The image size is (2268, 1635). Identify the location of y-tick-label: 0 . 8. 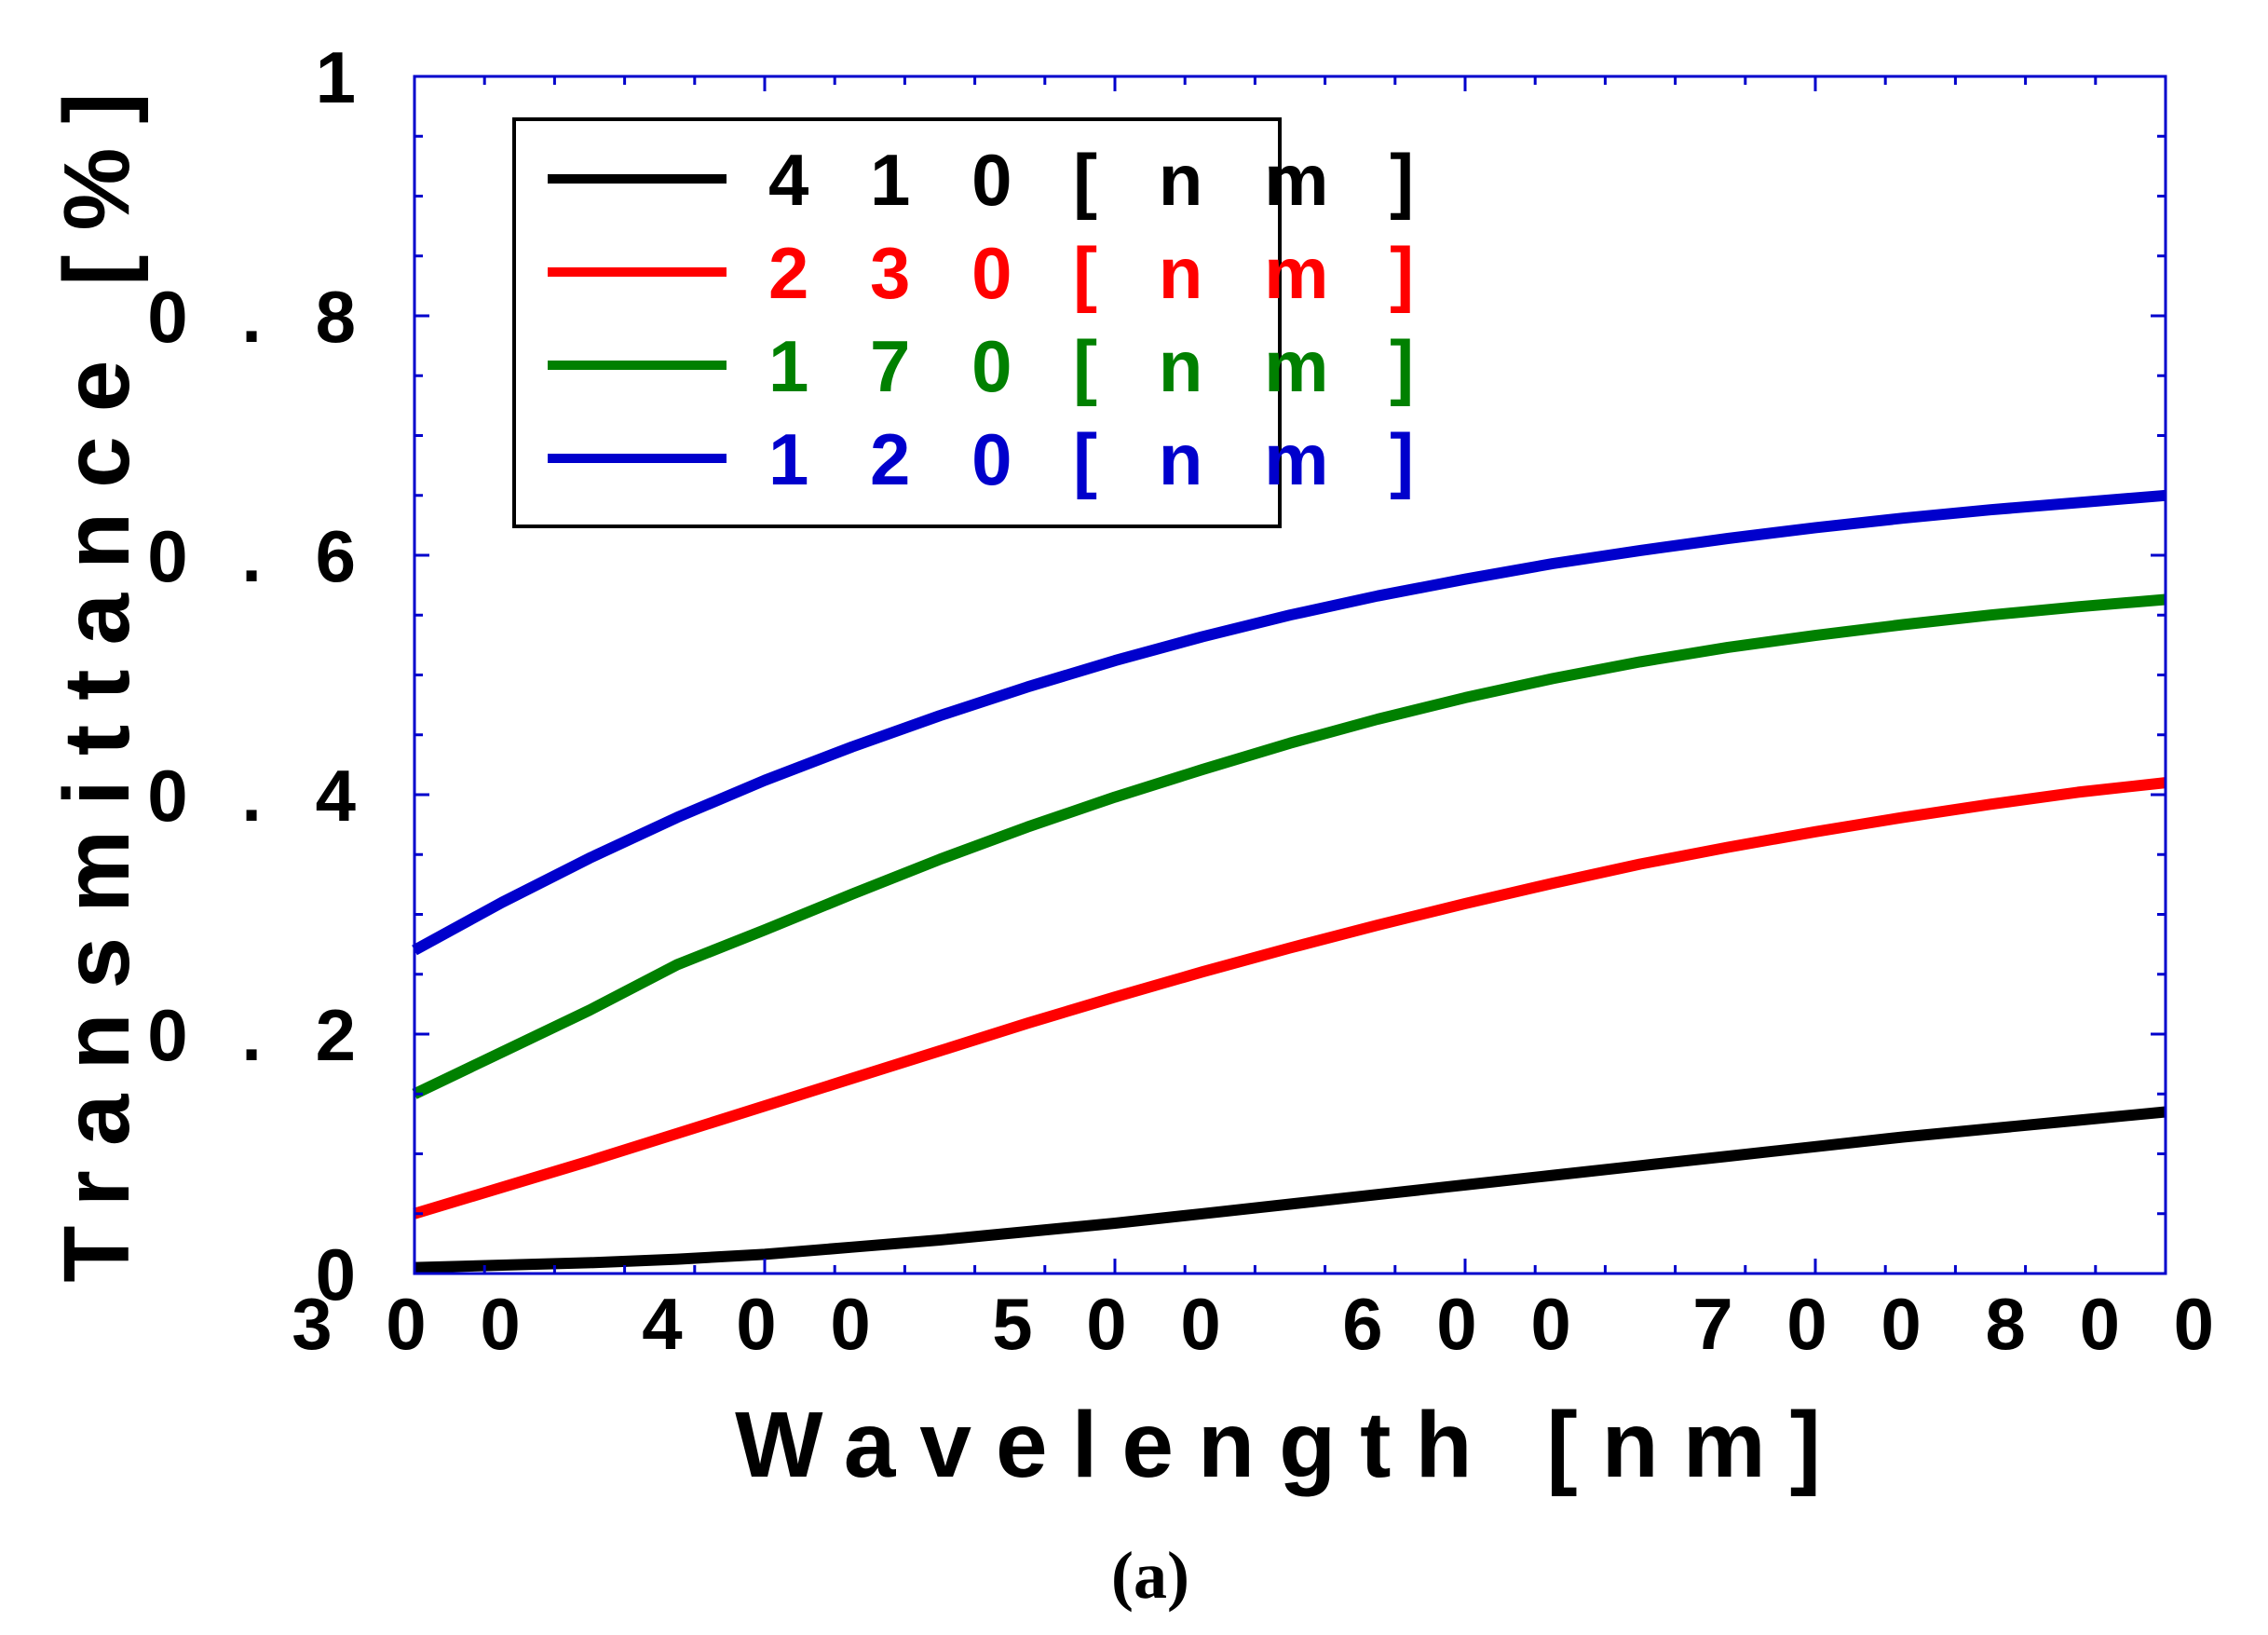
(260, 317).